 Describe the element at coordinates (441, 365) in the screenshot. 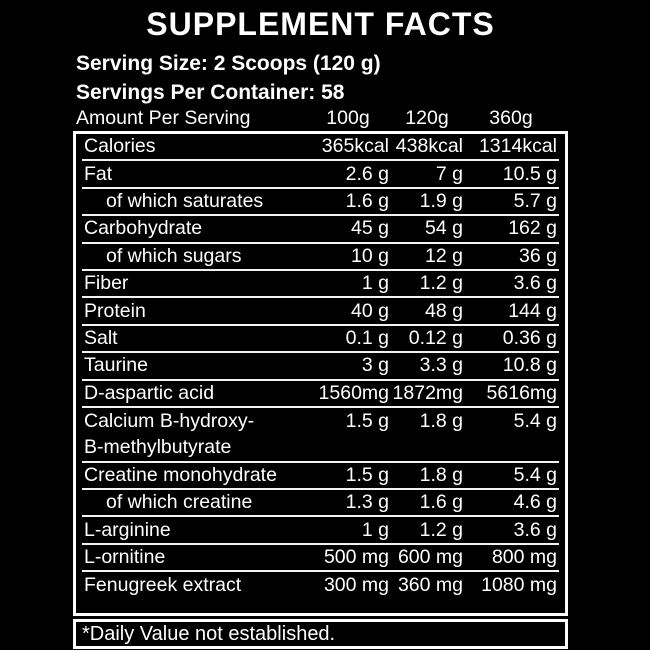

I see `nutrient-value: 3.3 g` at that location.